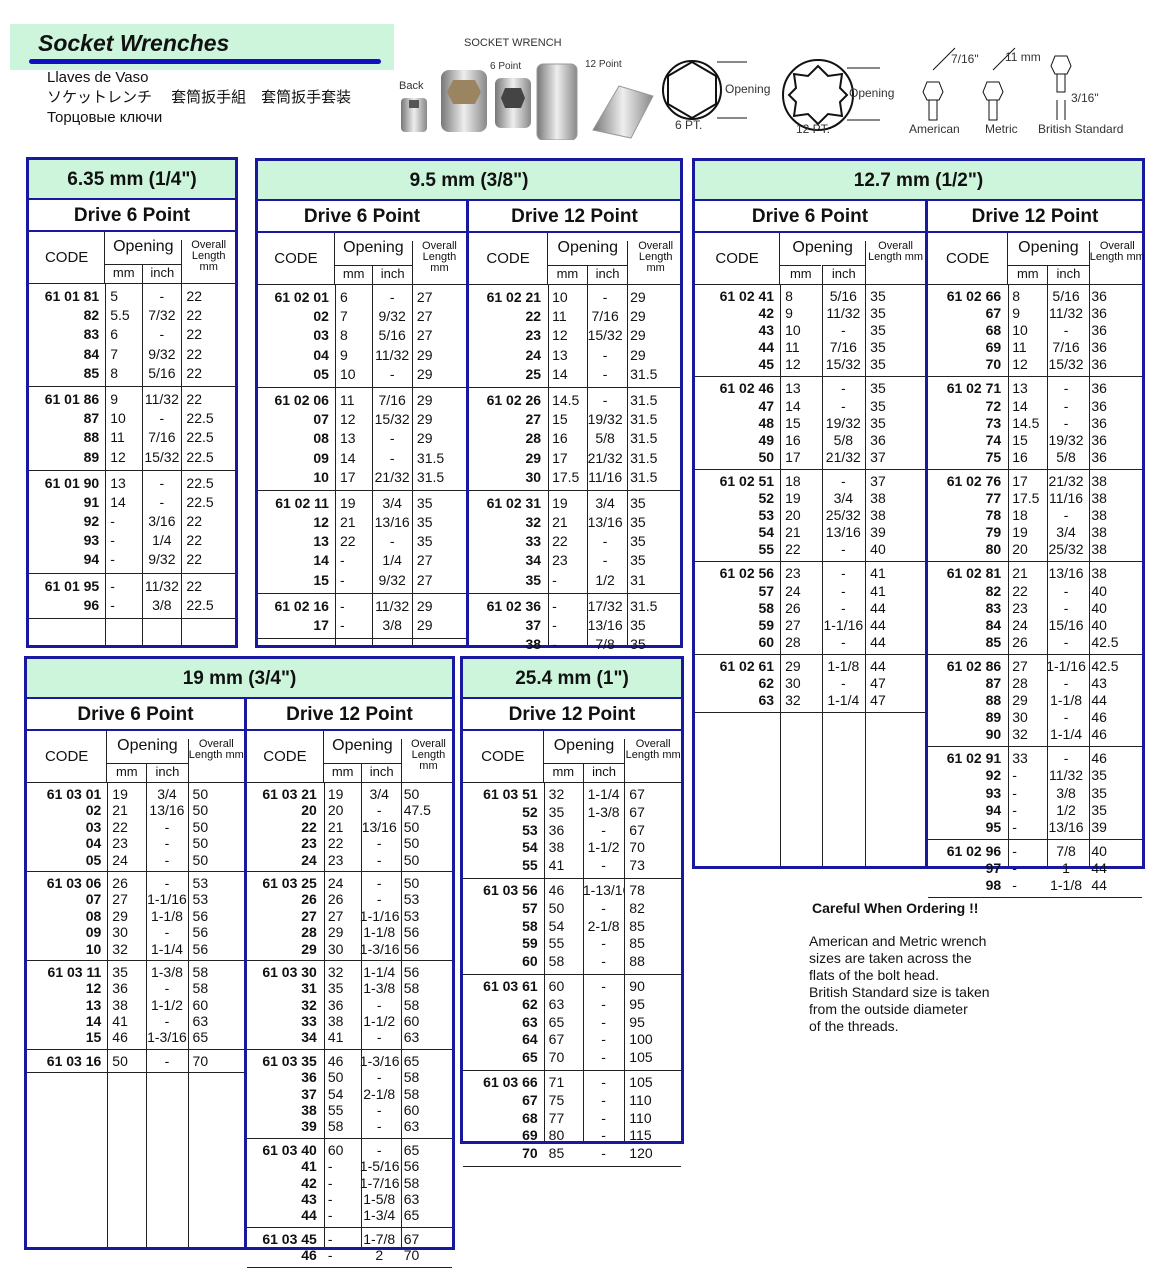  What do you see at coordinates (1035, 683) in the screenshot?
I see `table-row: 87 28 - 43` at bounding box center [1035, 683].